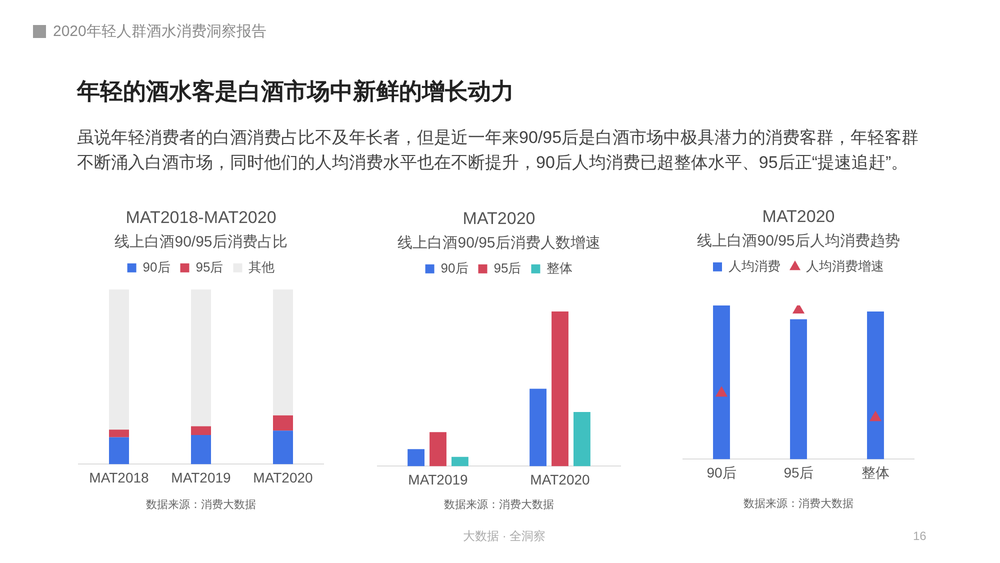 Image resolution: width=1000 pixels, height=563 pixels. I want to click on text: 大数据 · 全洞察, so click(504, 536).